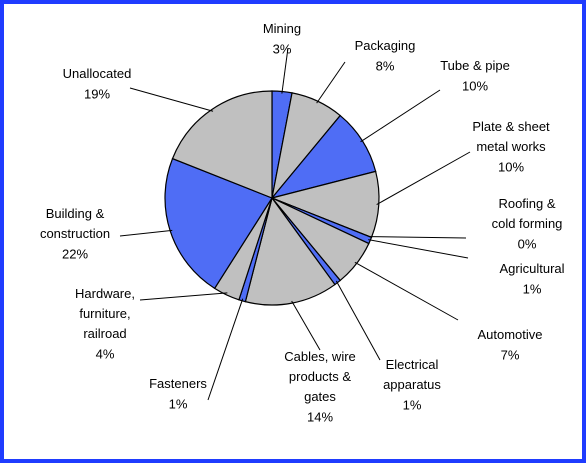 The image size is (586, 463). I want to click on slice-label: Automotive, so click(509, 334).